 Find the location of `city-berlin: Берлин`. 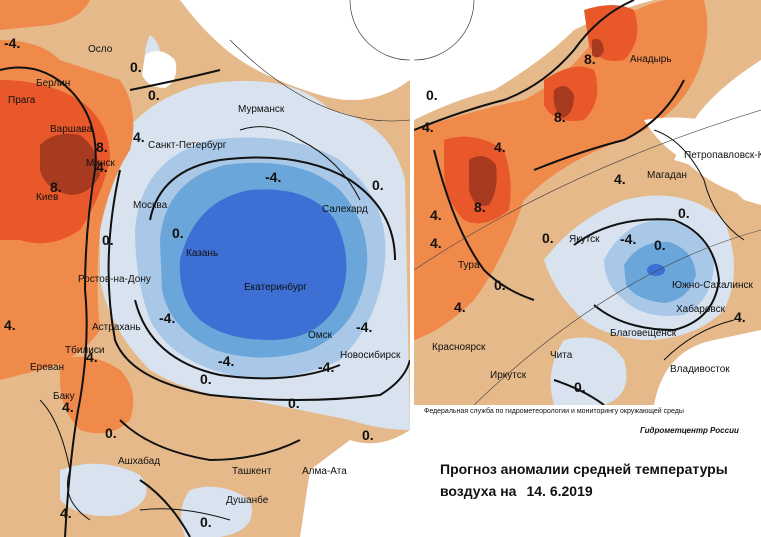

city-berlin: Берлин is located at coordinates (53, 83).